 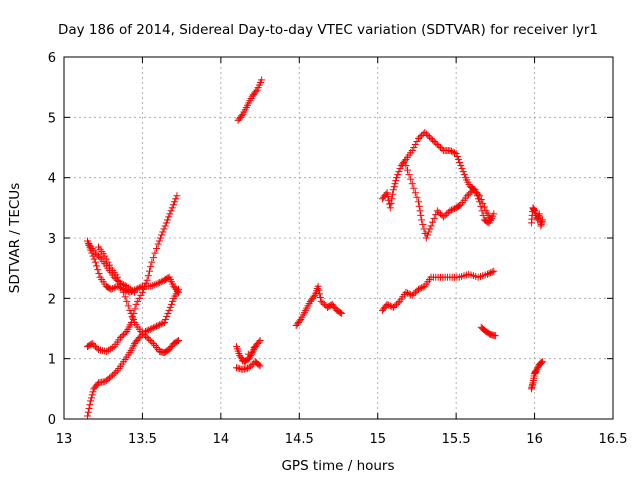 I want to click on x-tick-label: 13, so click(x=64, y=439).